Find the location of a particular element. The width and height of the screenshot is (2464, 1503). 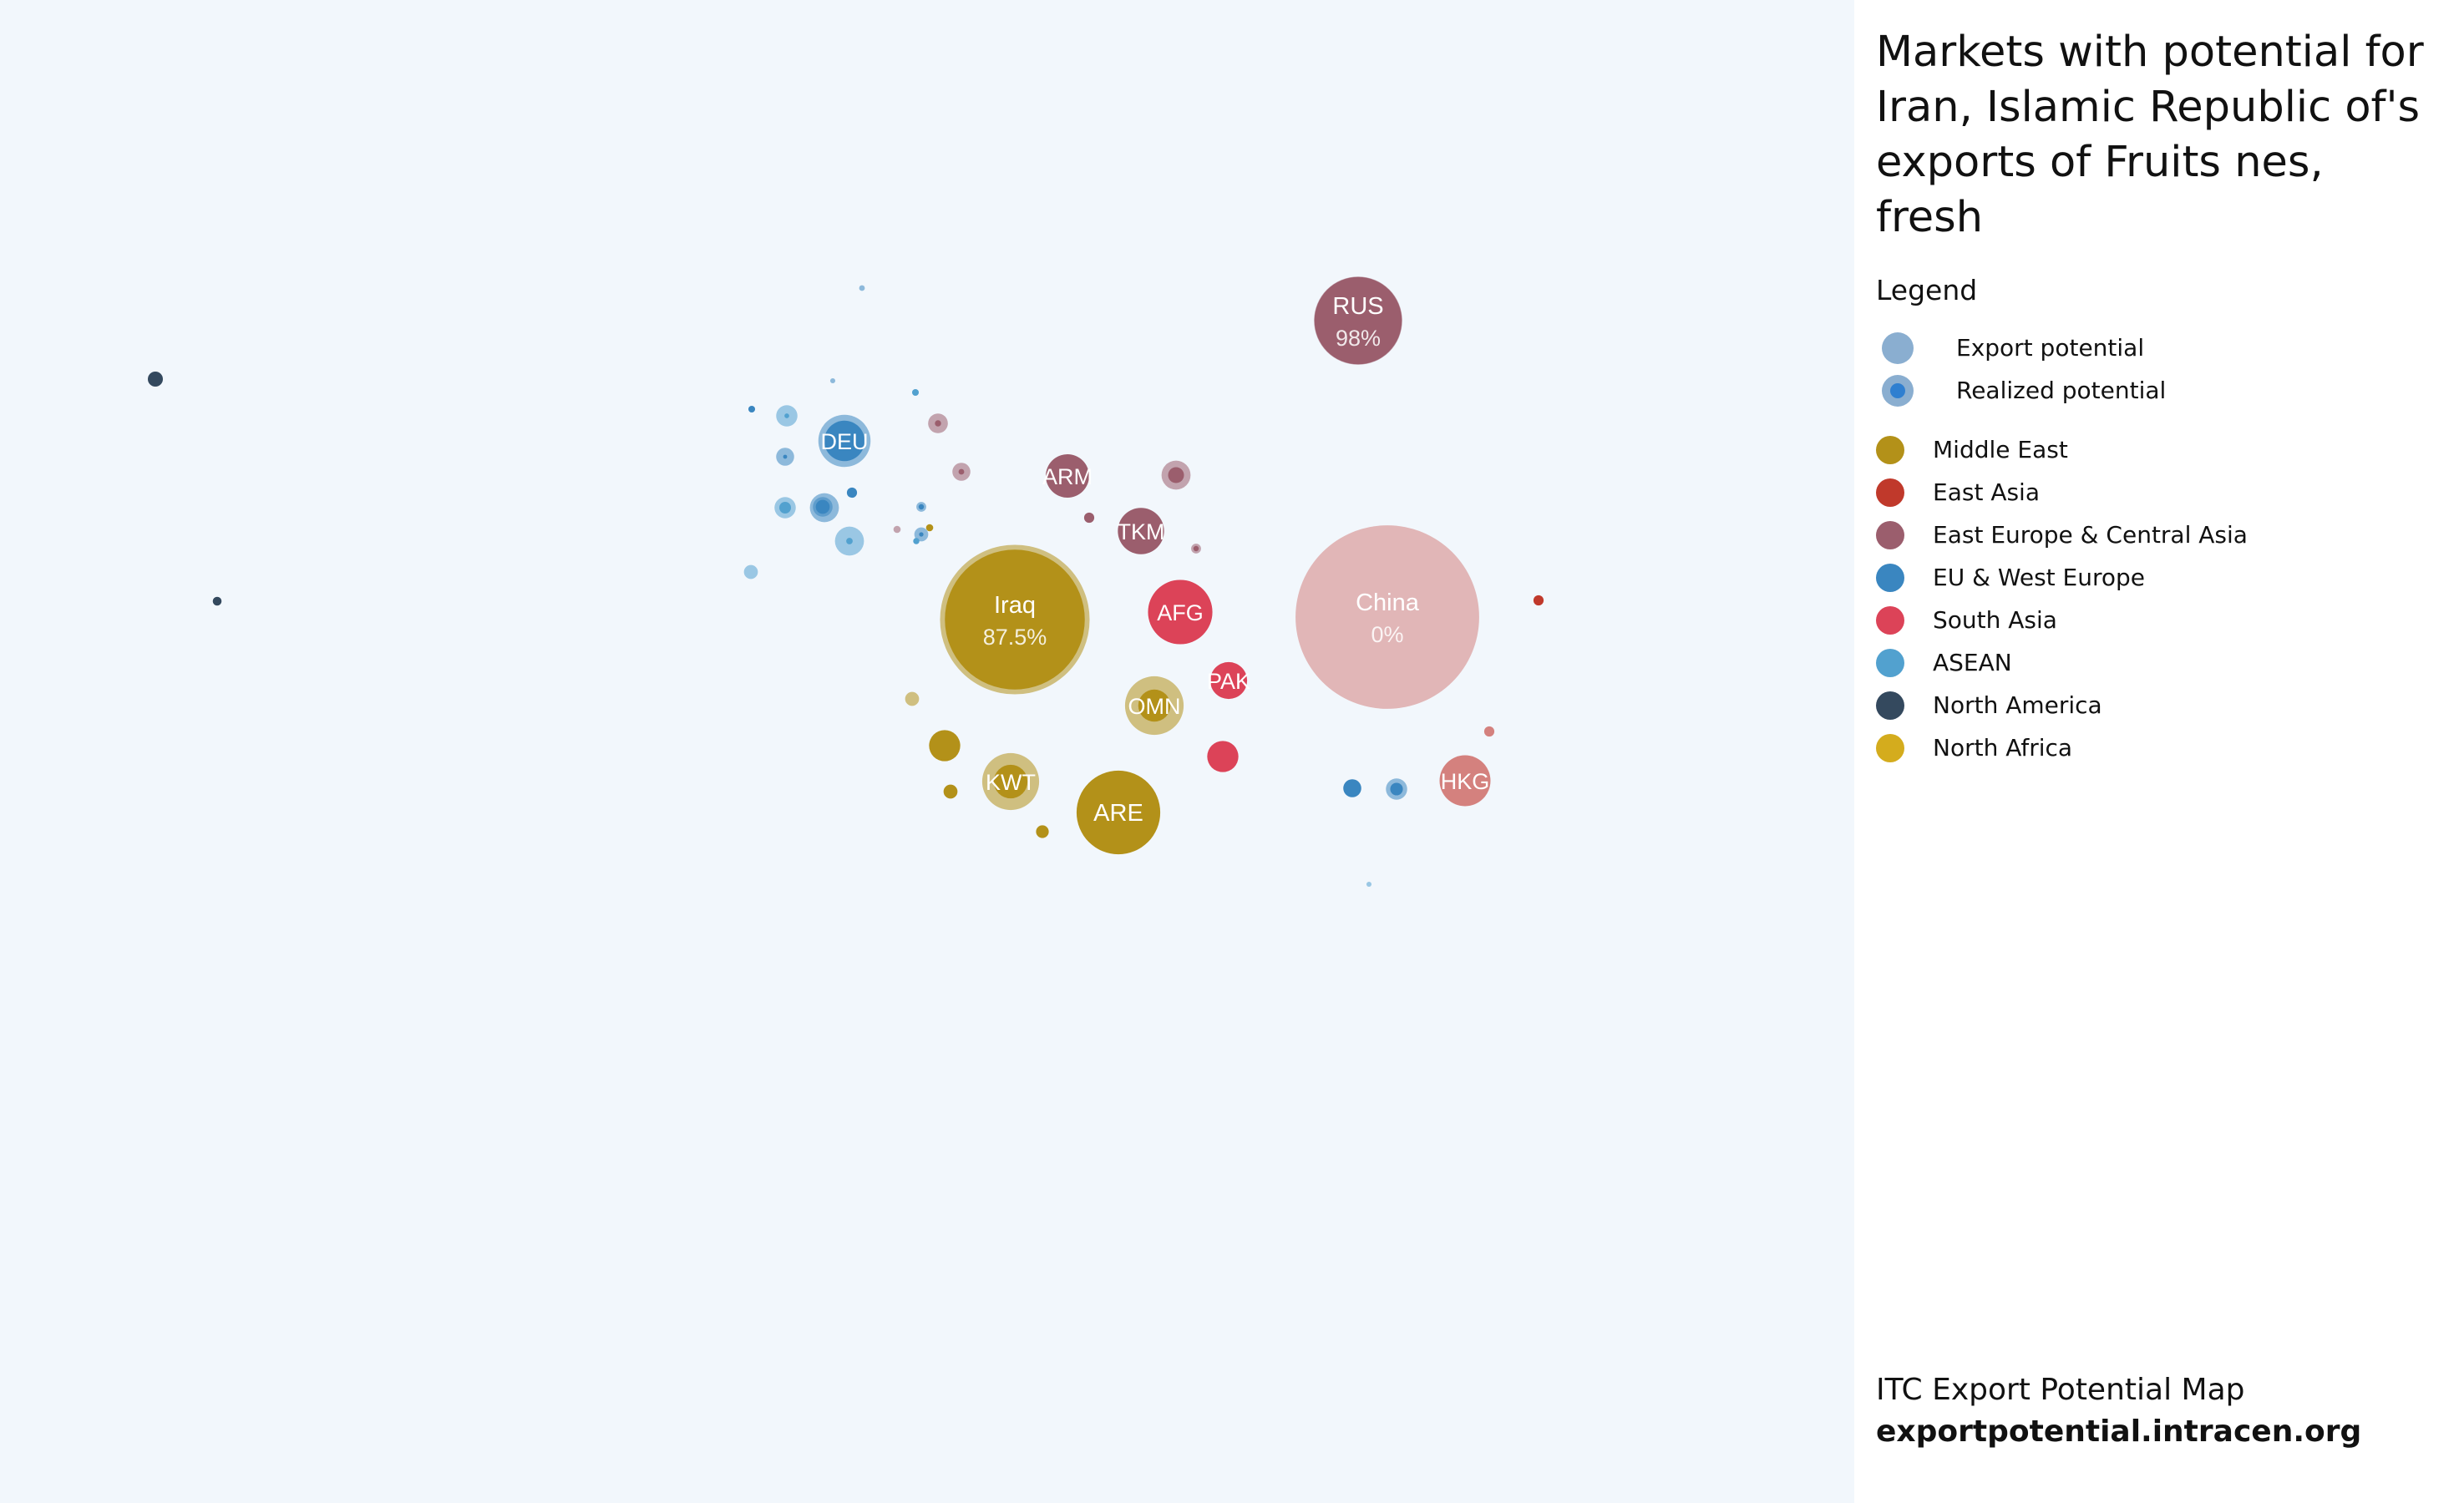

bubble-label: PAK is located at coordinates (1229, 681).